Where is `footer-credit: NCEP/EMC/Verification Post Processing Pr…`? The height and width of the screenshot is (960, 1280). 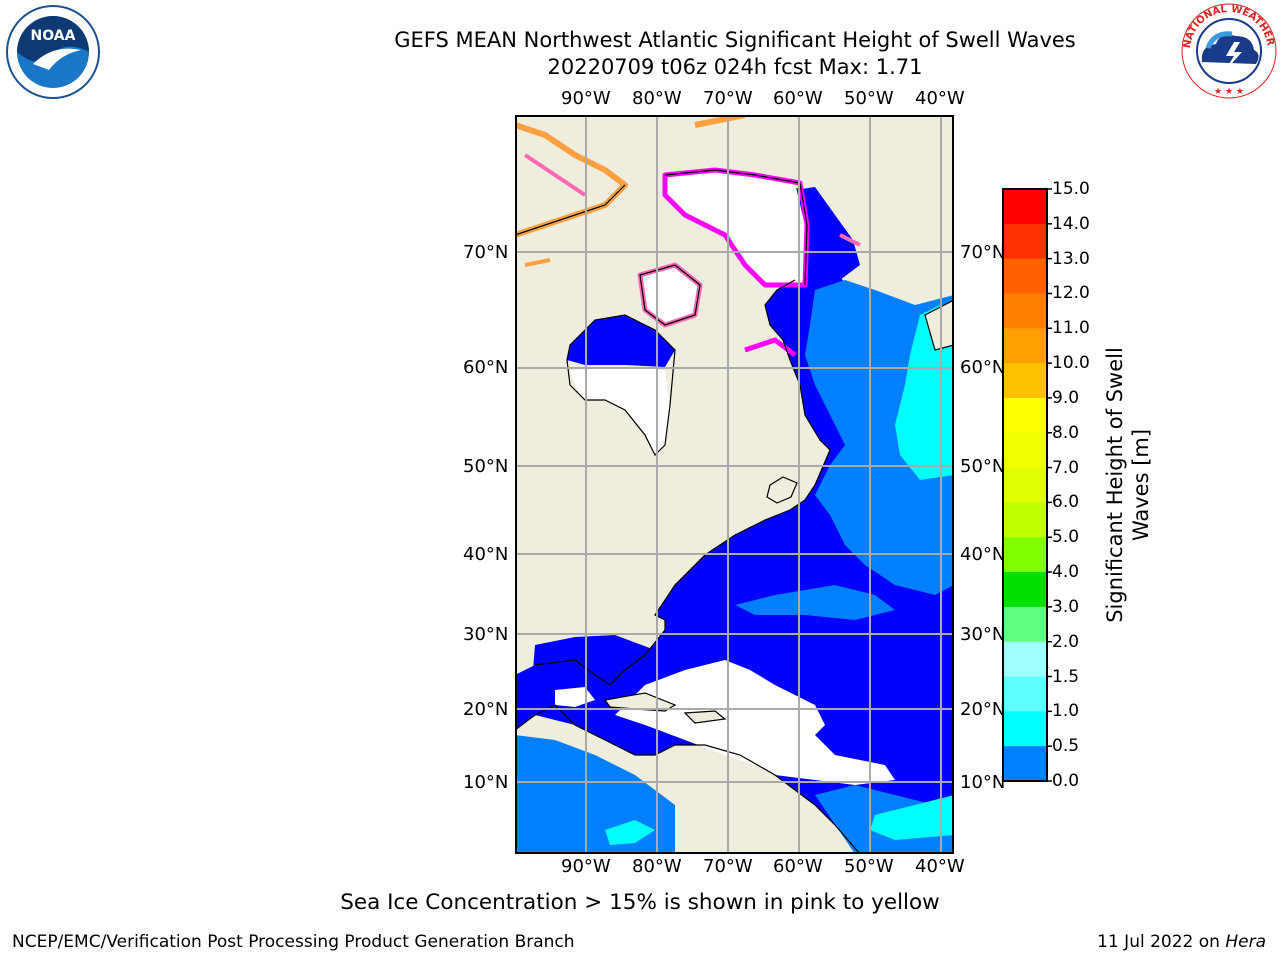 footer-credit: NCEP/EMC/Verification Post Processing Pr… is located at coordinates (293, 942).